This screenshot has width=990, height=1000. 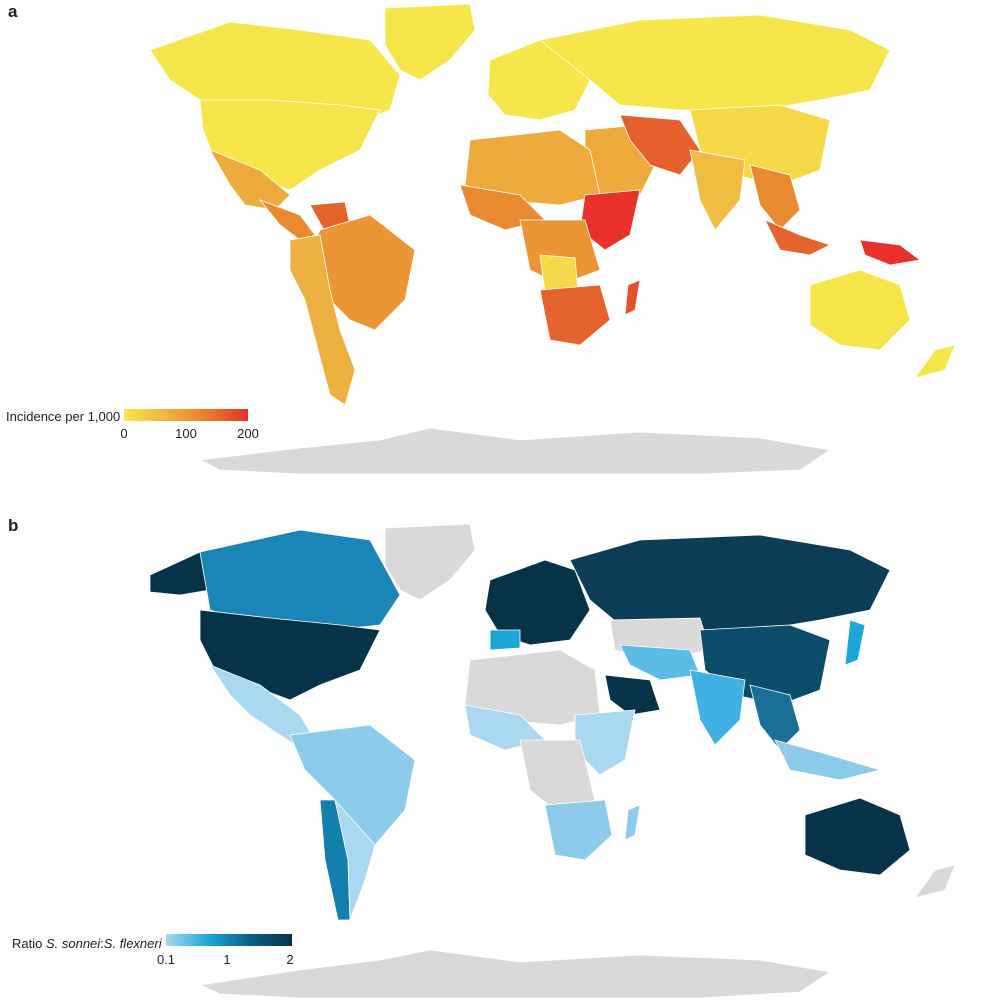 I want to click on region-central-africa, so click(x=560, y=252).